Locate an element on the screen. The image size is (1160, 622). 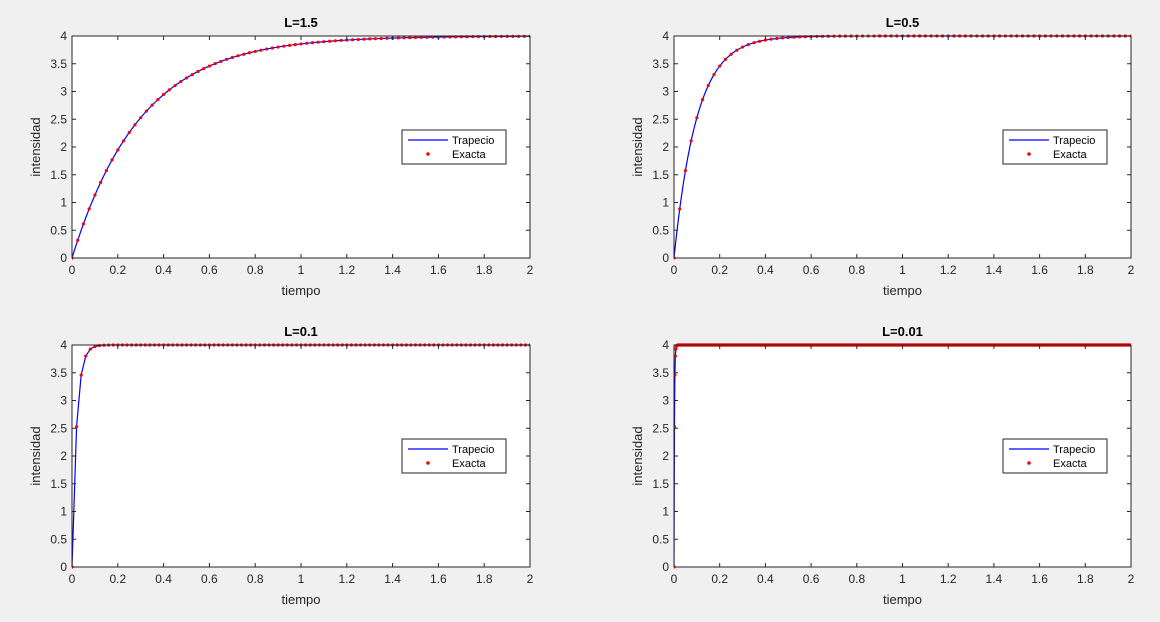
x-tick-label: 1.6 is located at coordinates (1039, 579).